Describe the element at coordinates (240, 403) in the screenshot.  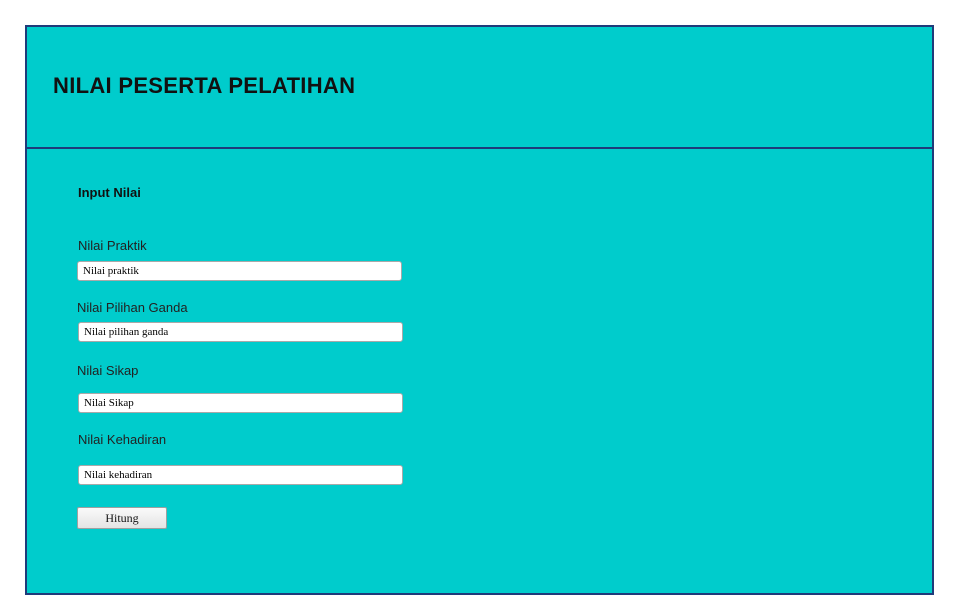
I see `nilai-sikap-input` at that location.